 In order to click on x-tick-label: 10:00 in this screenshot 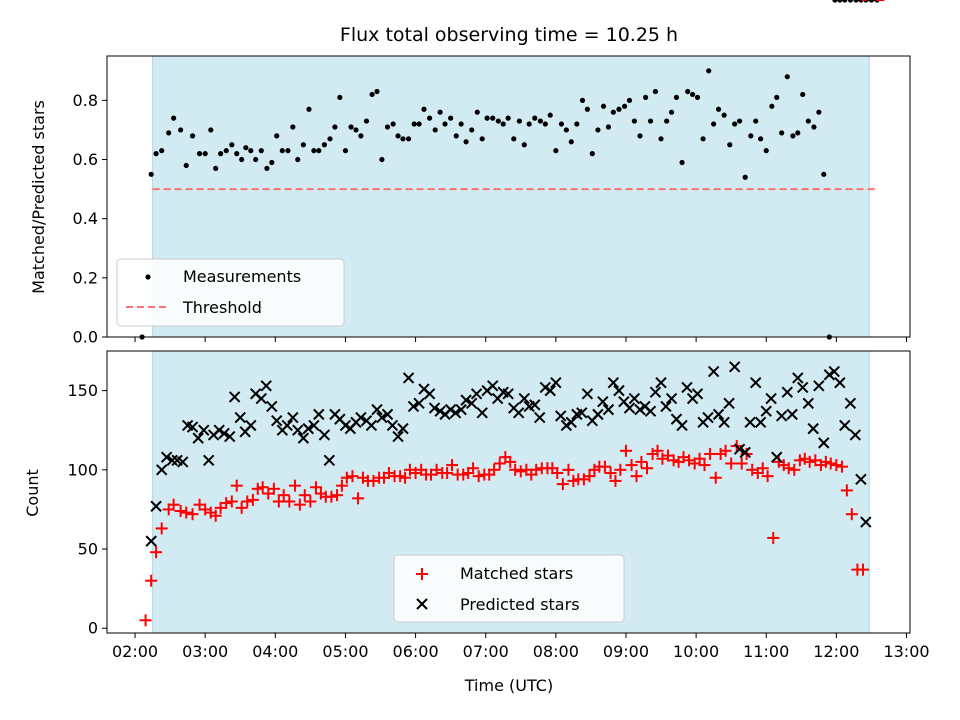, I will do `click(696, 651)`.